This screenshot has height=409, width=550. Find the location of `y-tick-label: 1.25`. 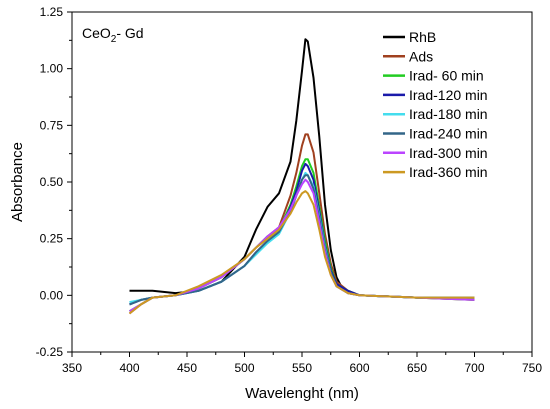

y-tick-label: 1.25 is located at coordinates (52, 12).